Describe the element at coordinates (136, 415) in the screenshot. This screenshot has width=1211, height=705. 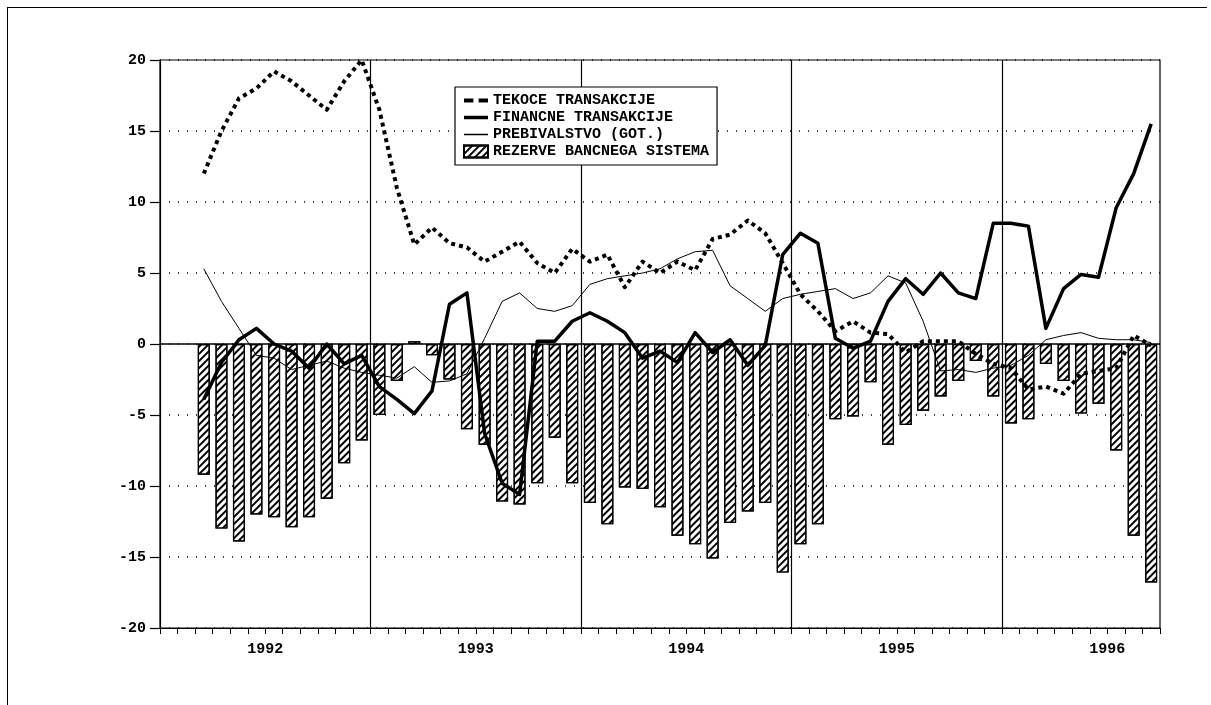
I see `y-tick-label: -5` at that location.